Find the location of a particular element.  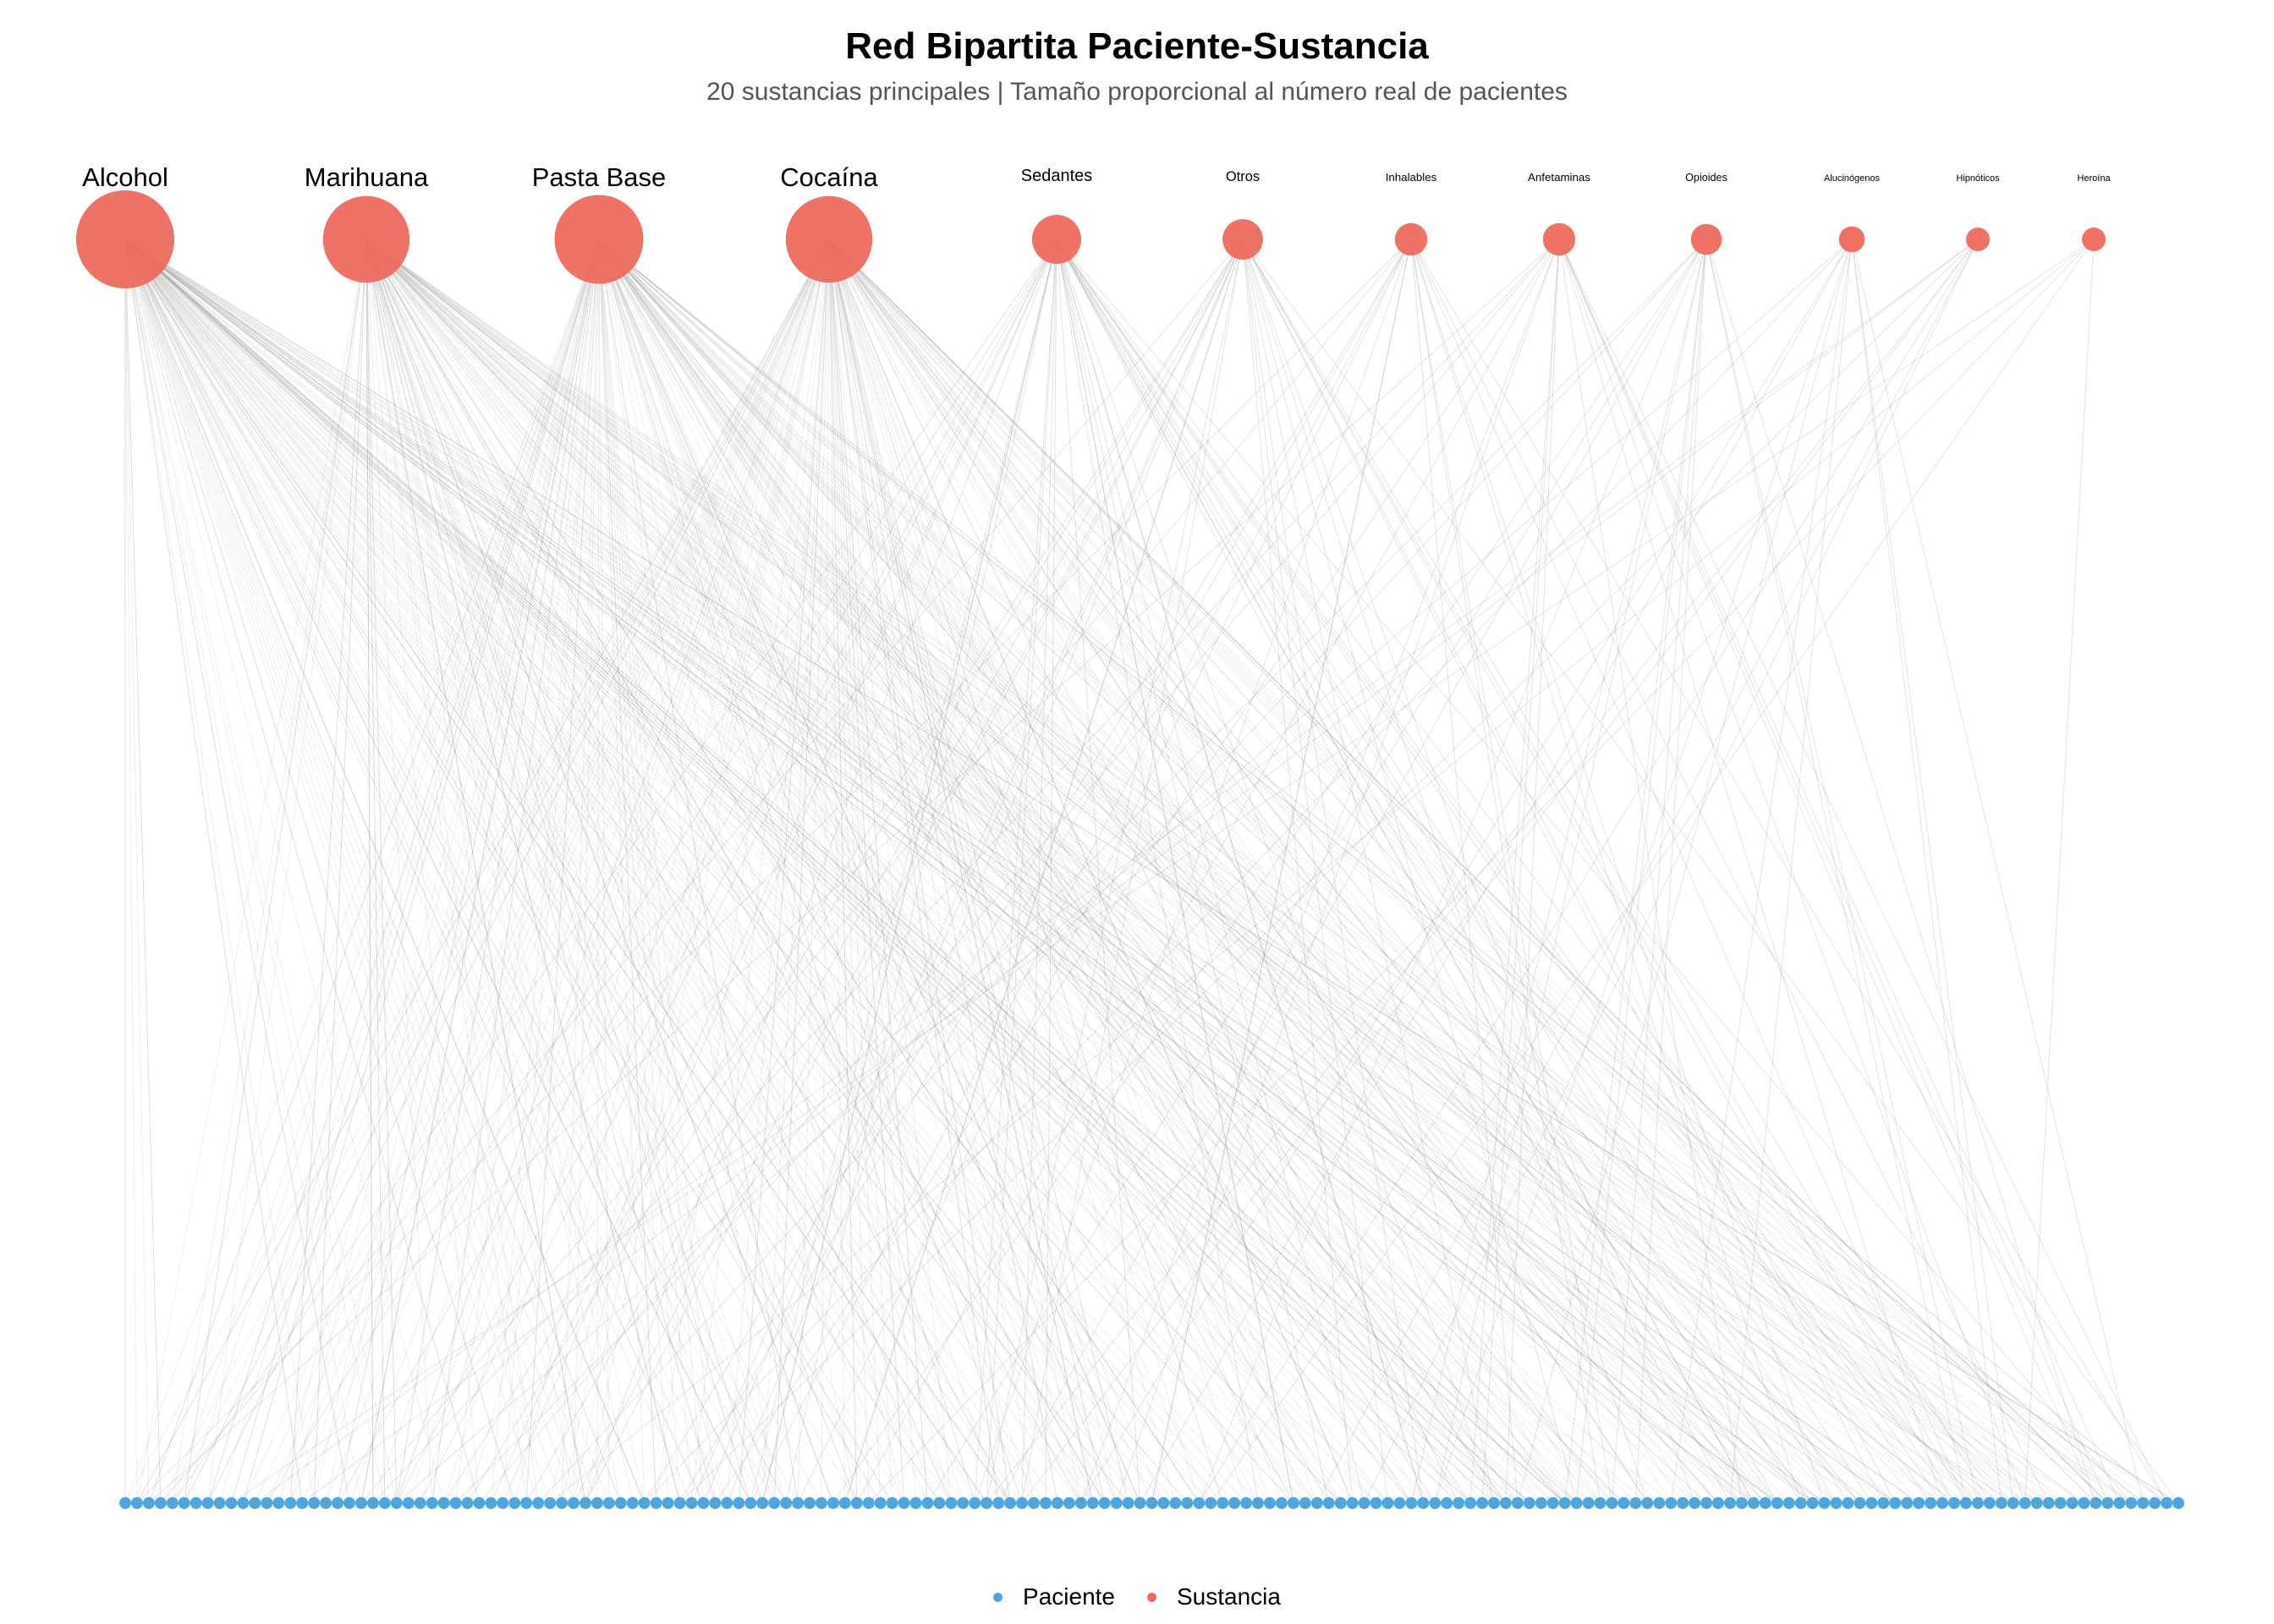

patients-layer is located at coordinates (1151, 1503).